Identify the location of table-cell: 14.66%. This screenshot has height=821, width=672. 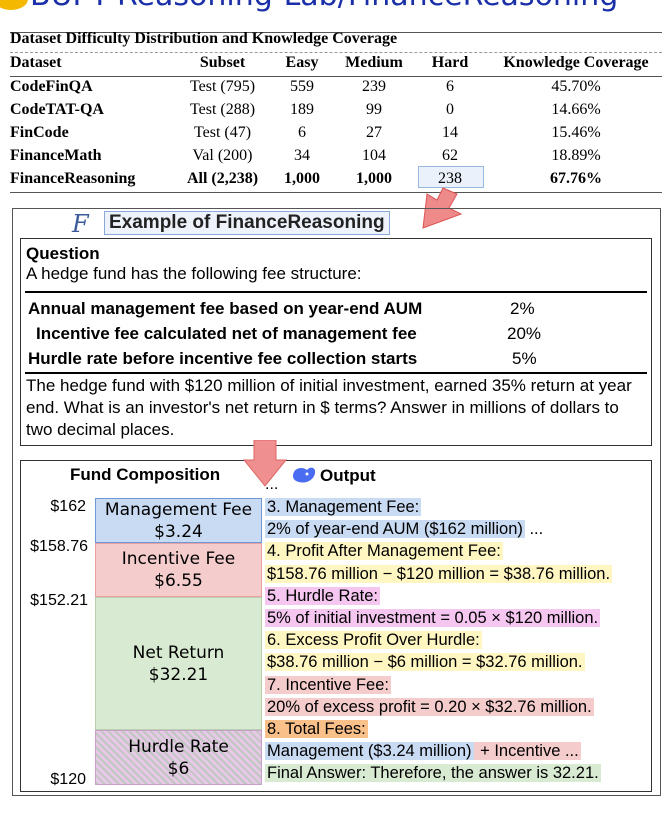
(576, 109).